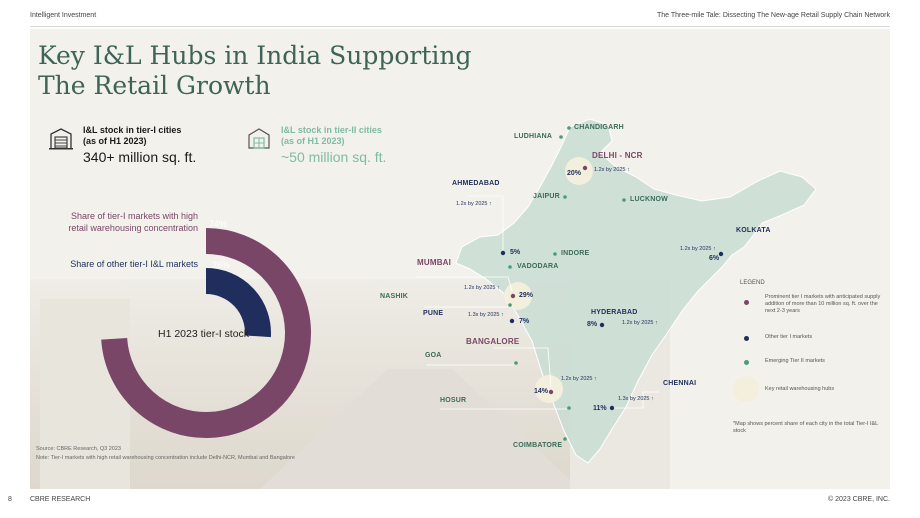 This screenshot has width=920, height=518. Describe the element at coordinates (721, 254) in the screenshot. I see `kolkata-marker` at that location.